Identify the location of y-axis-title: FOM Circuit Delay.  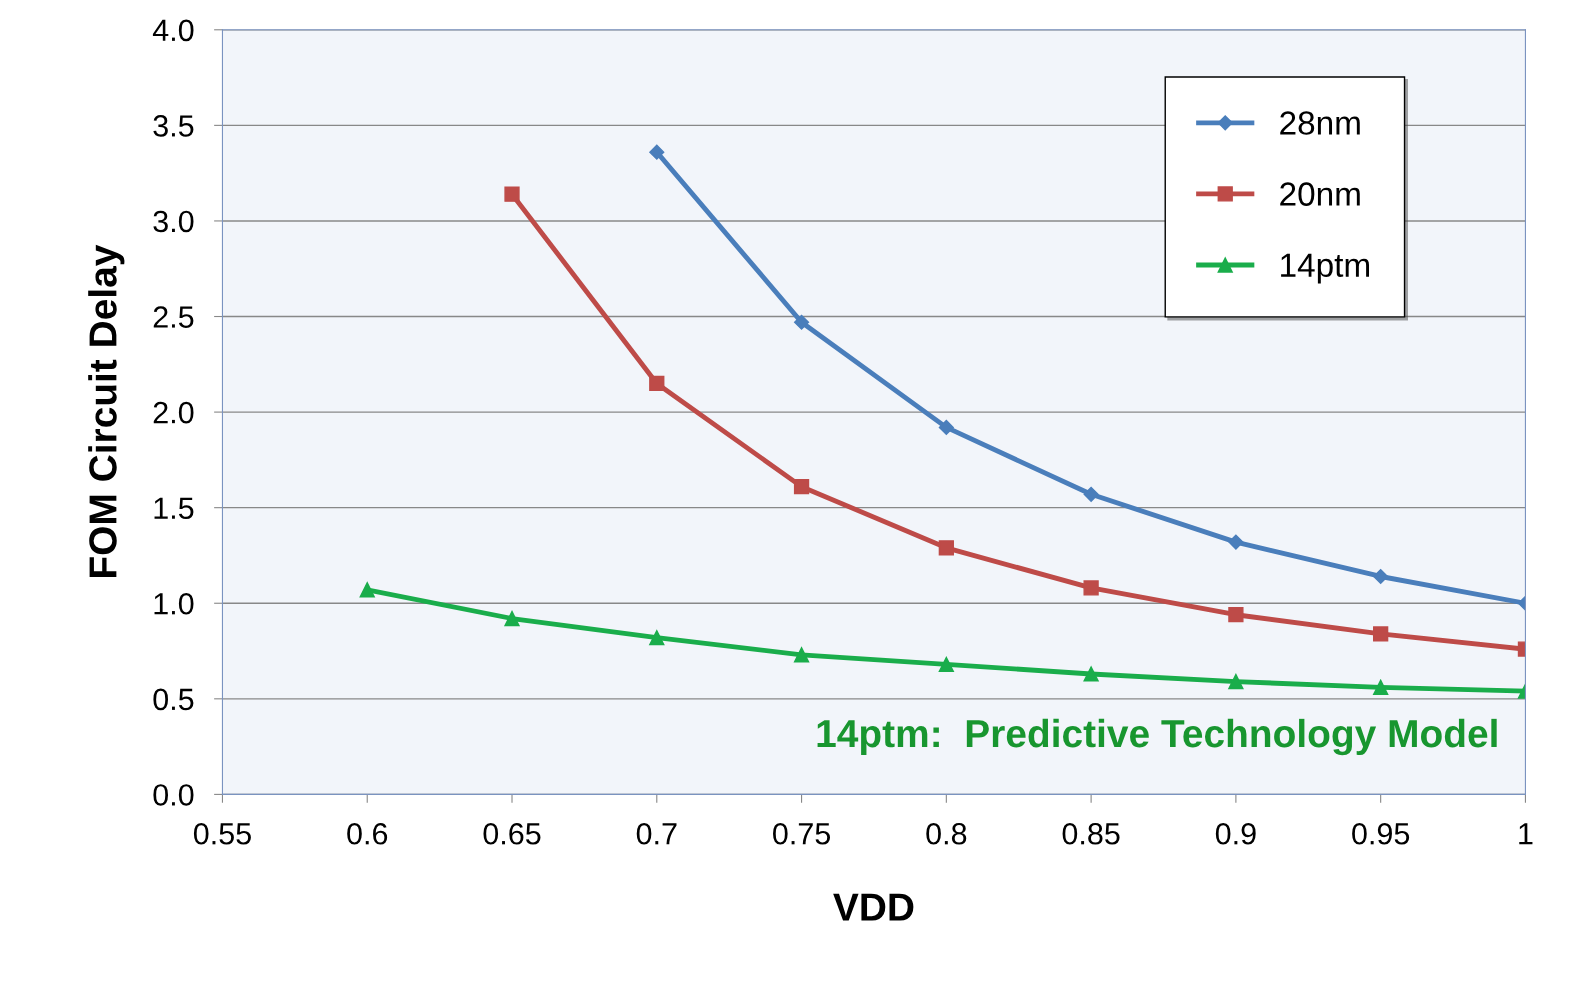
(106, 410).